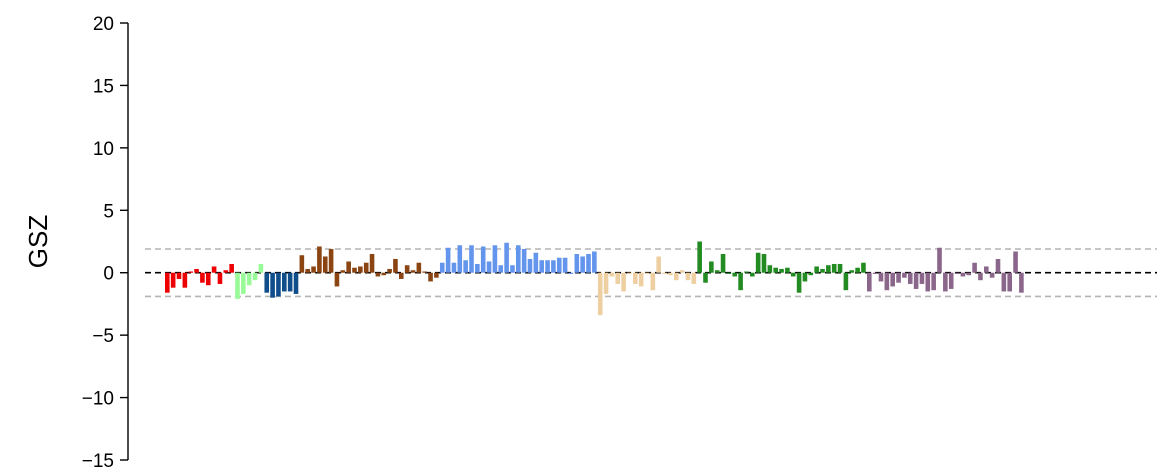 This screenshot has width=1157, height=472. I want to click on y-tick-label: 5, so click(108, 211).